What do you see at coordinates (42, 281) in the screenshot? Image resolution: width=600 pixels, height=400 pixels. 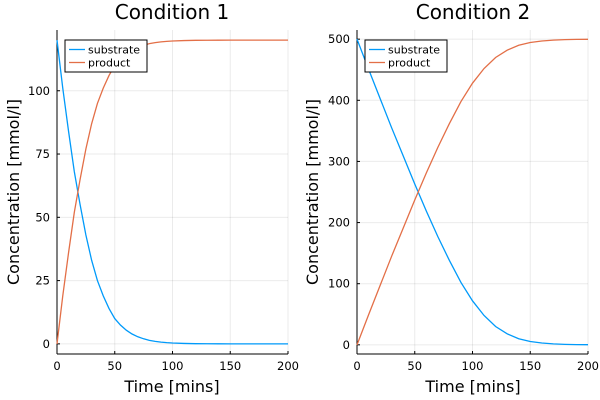 I see `y-tick-label: 25` at bounding box center [42, 281].